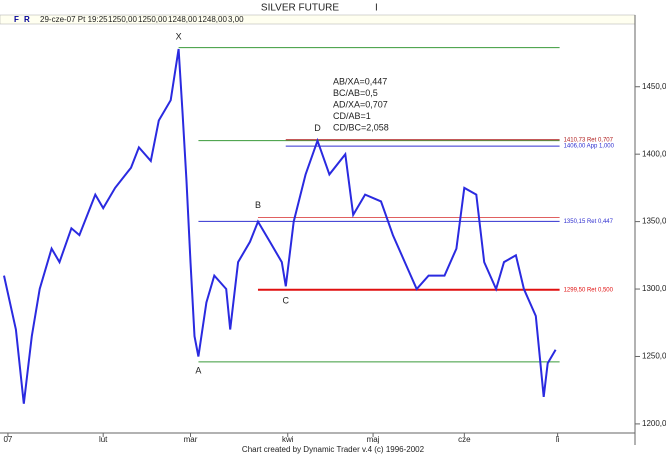 This screenshot has width=666, height=461. Describe the element at coordinates (464, 439) in the screenshot. I see `x-tick-label: cze` at that location.